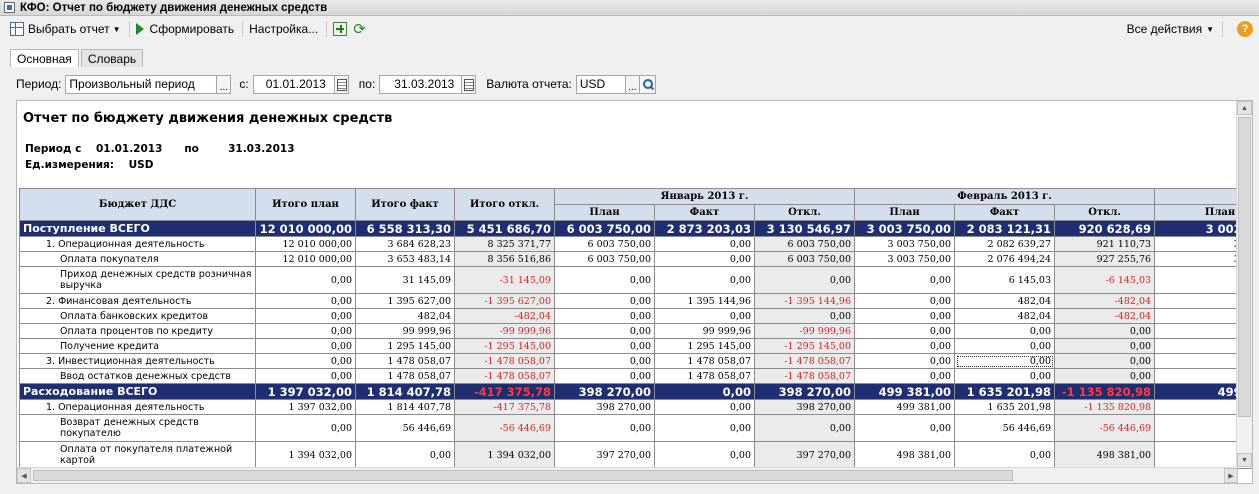  Describe the element at coordinates (1005, 228) in the screenshot. I see `cell-f2: 2 083 121,31` at that location.